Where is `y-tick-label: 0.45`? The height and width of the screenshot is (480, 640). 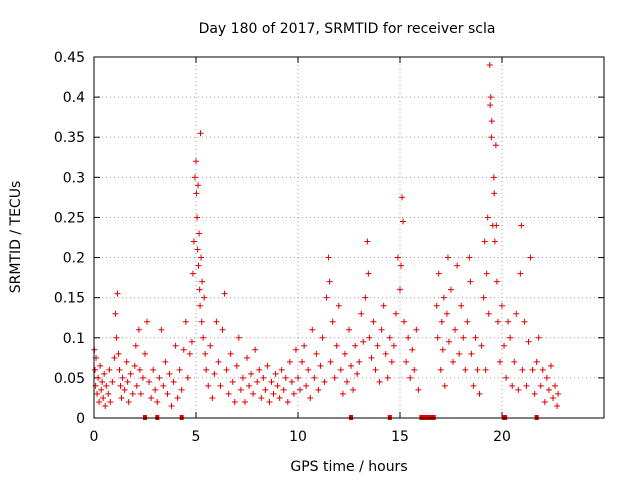
y-tick-label: 0.45 is located at coordinates (69, 58).